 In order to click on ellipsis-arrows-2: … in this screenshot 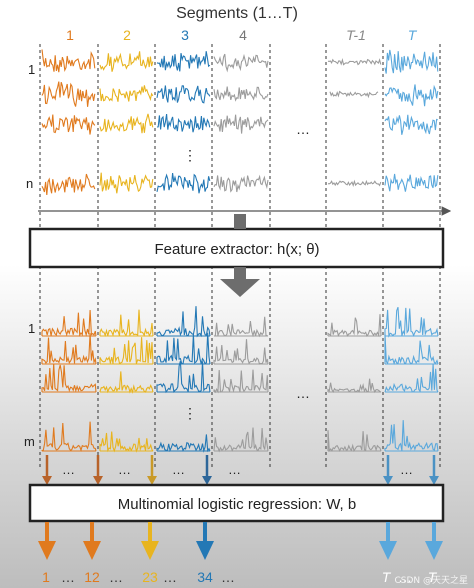, I will do `click(124, 469)`.